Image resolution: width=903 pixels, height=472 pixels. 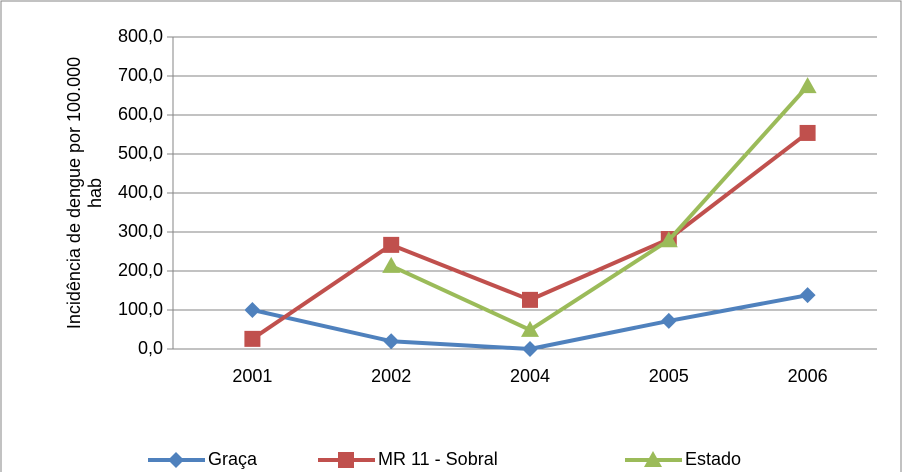 What do you see at coordinates (140, 75) in the screenshot?
I see `y-tick-label: 700,0` at bounding box center [140, 75].